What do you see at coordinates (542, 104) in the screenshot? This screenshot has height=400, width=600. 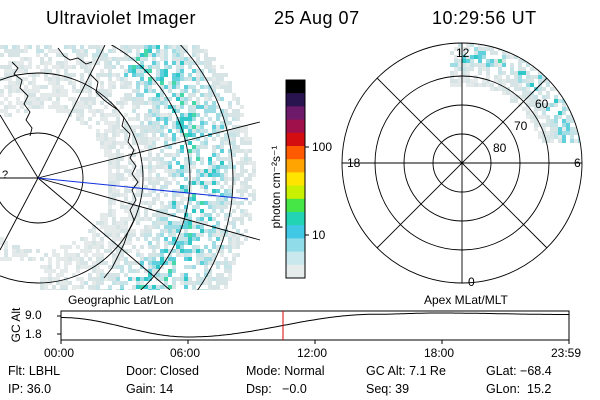 I see `mlat-label-60: 60` at bounding box center [542, 104].